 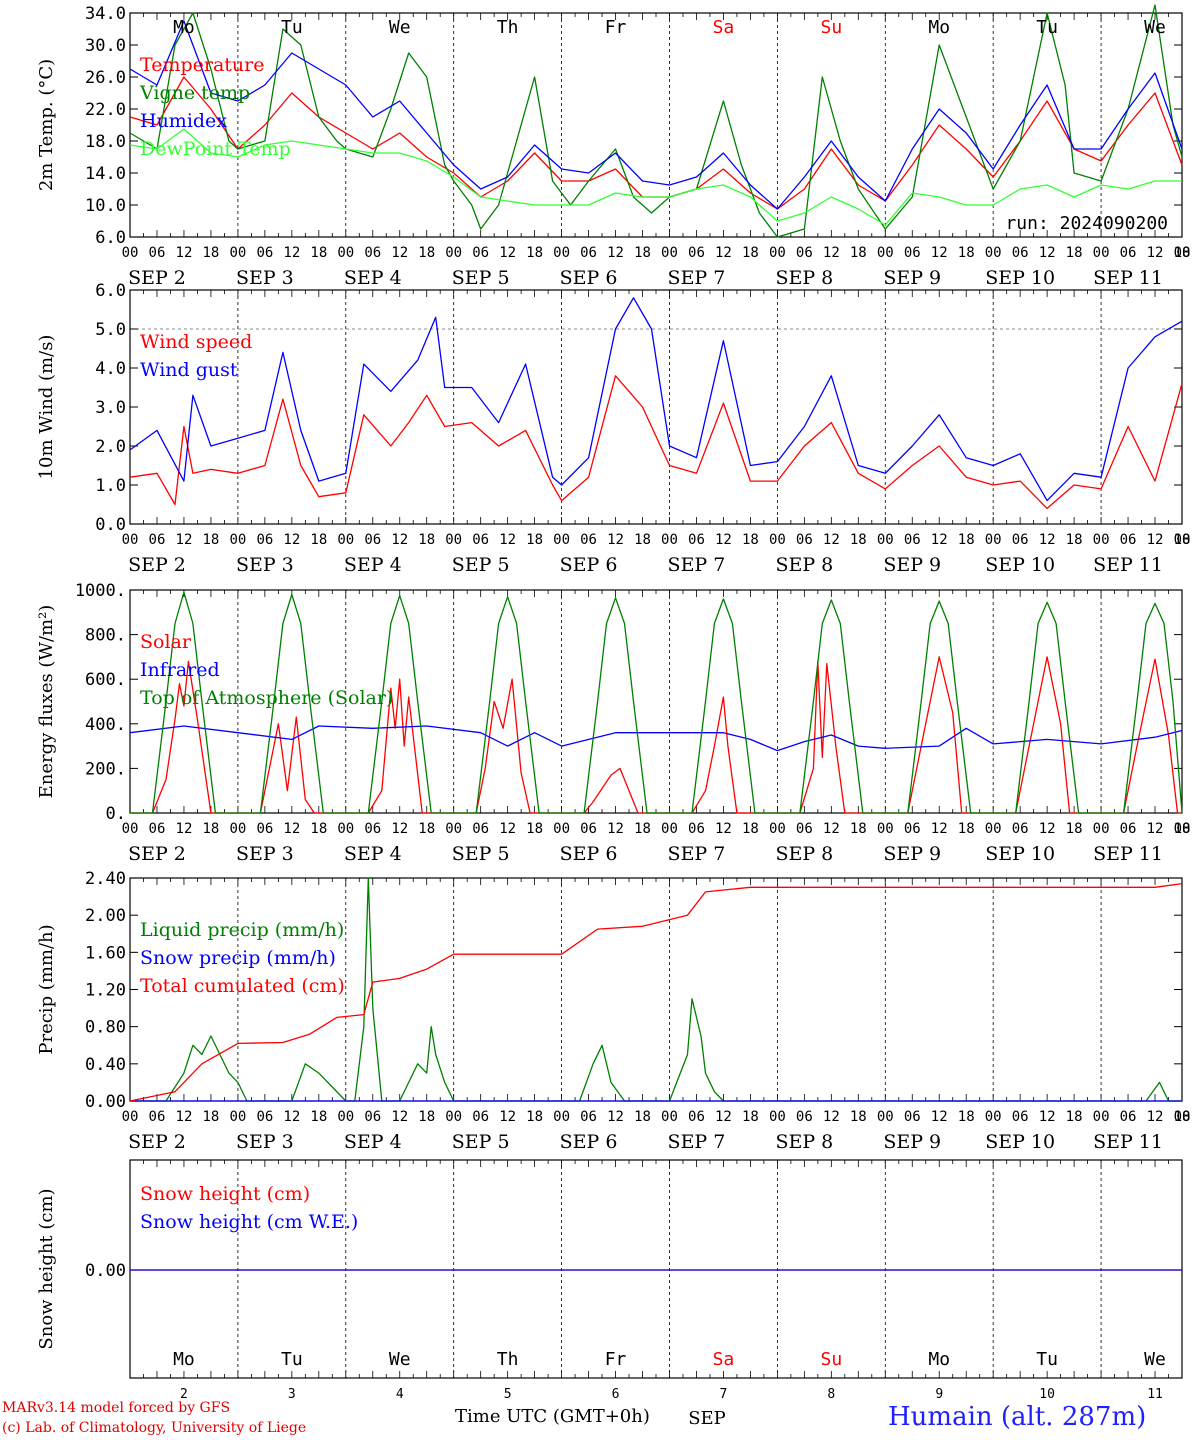 What do you see at coordinates (508, 1359) in the screenshot?
I see `day-name: Th` at bounding box center [508, 1359].